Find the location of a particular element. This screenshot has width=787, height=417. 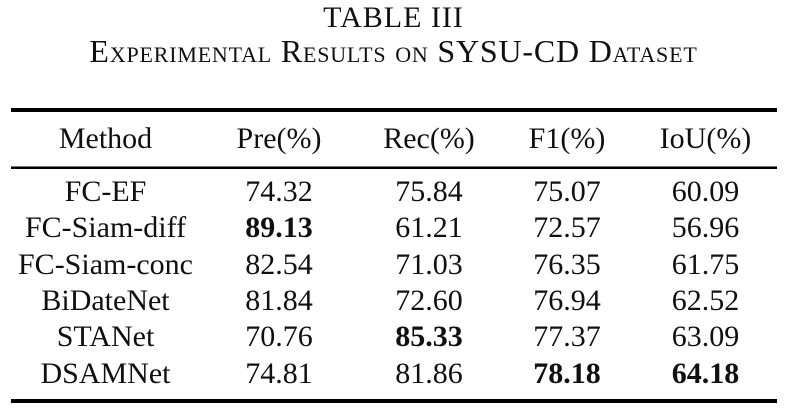

method-cell: FC-Siam-conc is located at coordinates (105, 264).